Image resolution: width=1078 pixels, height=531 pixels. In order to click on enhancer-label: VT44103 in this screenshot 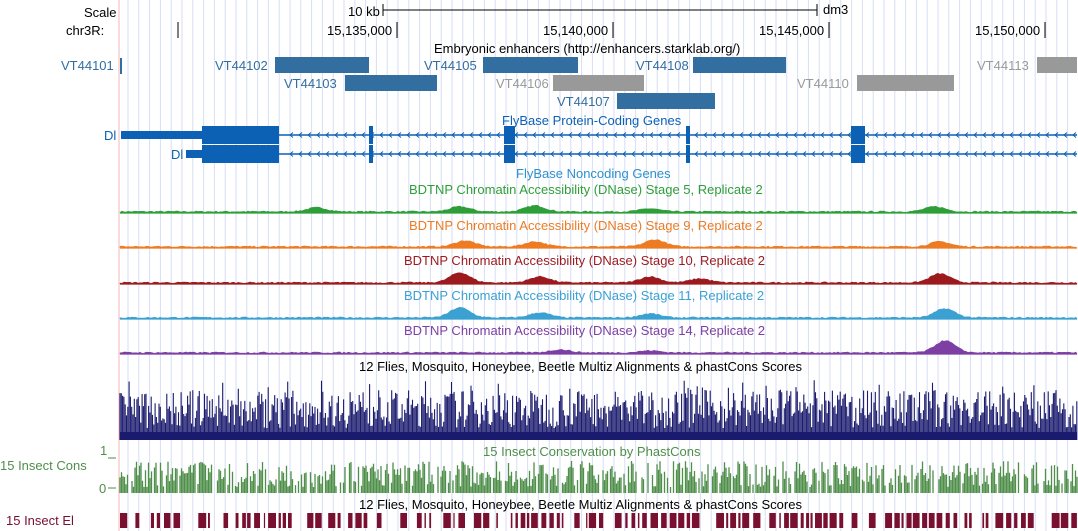, I will do `click(310, 83)`.